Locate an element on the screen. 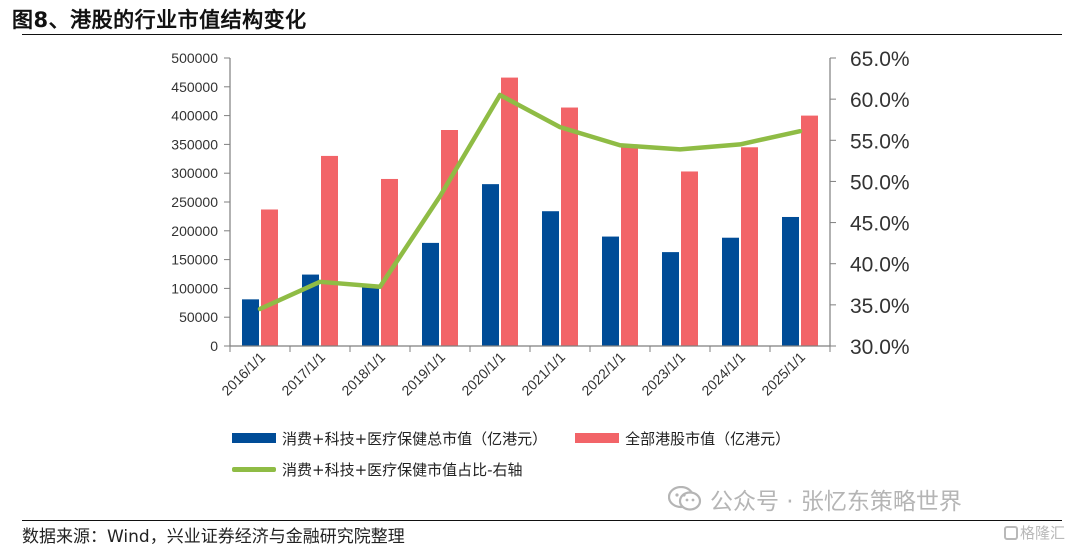 This screenshot has height=547, width=1080. left-tick-label: 500000 is located at coordinates (194, 58).